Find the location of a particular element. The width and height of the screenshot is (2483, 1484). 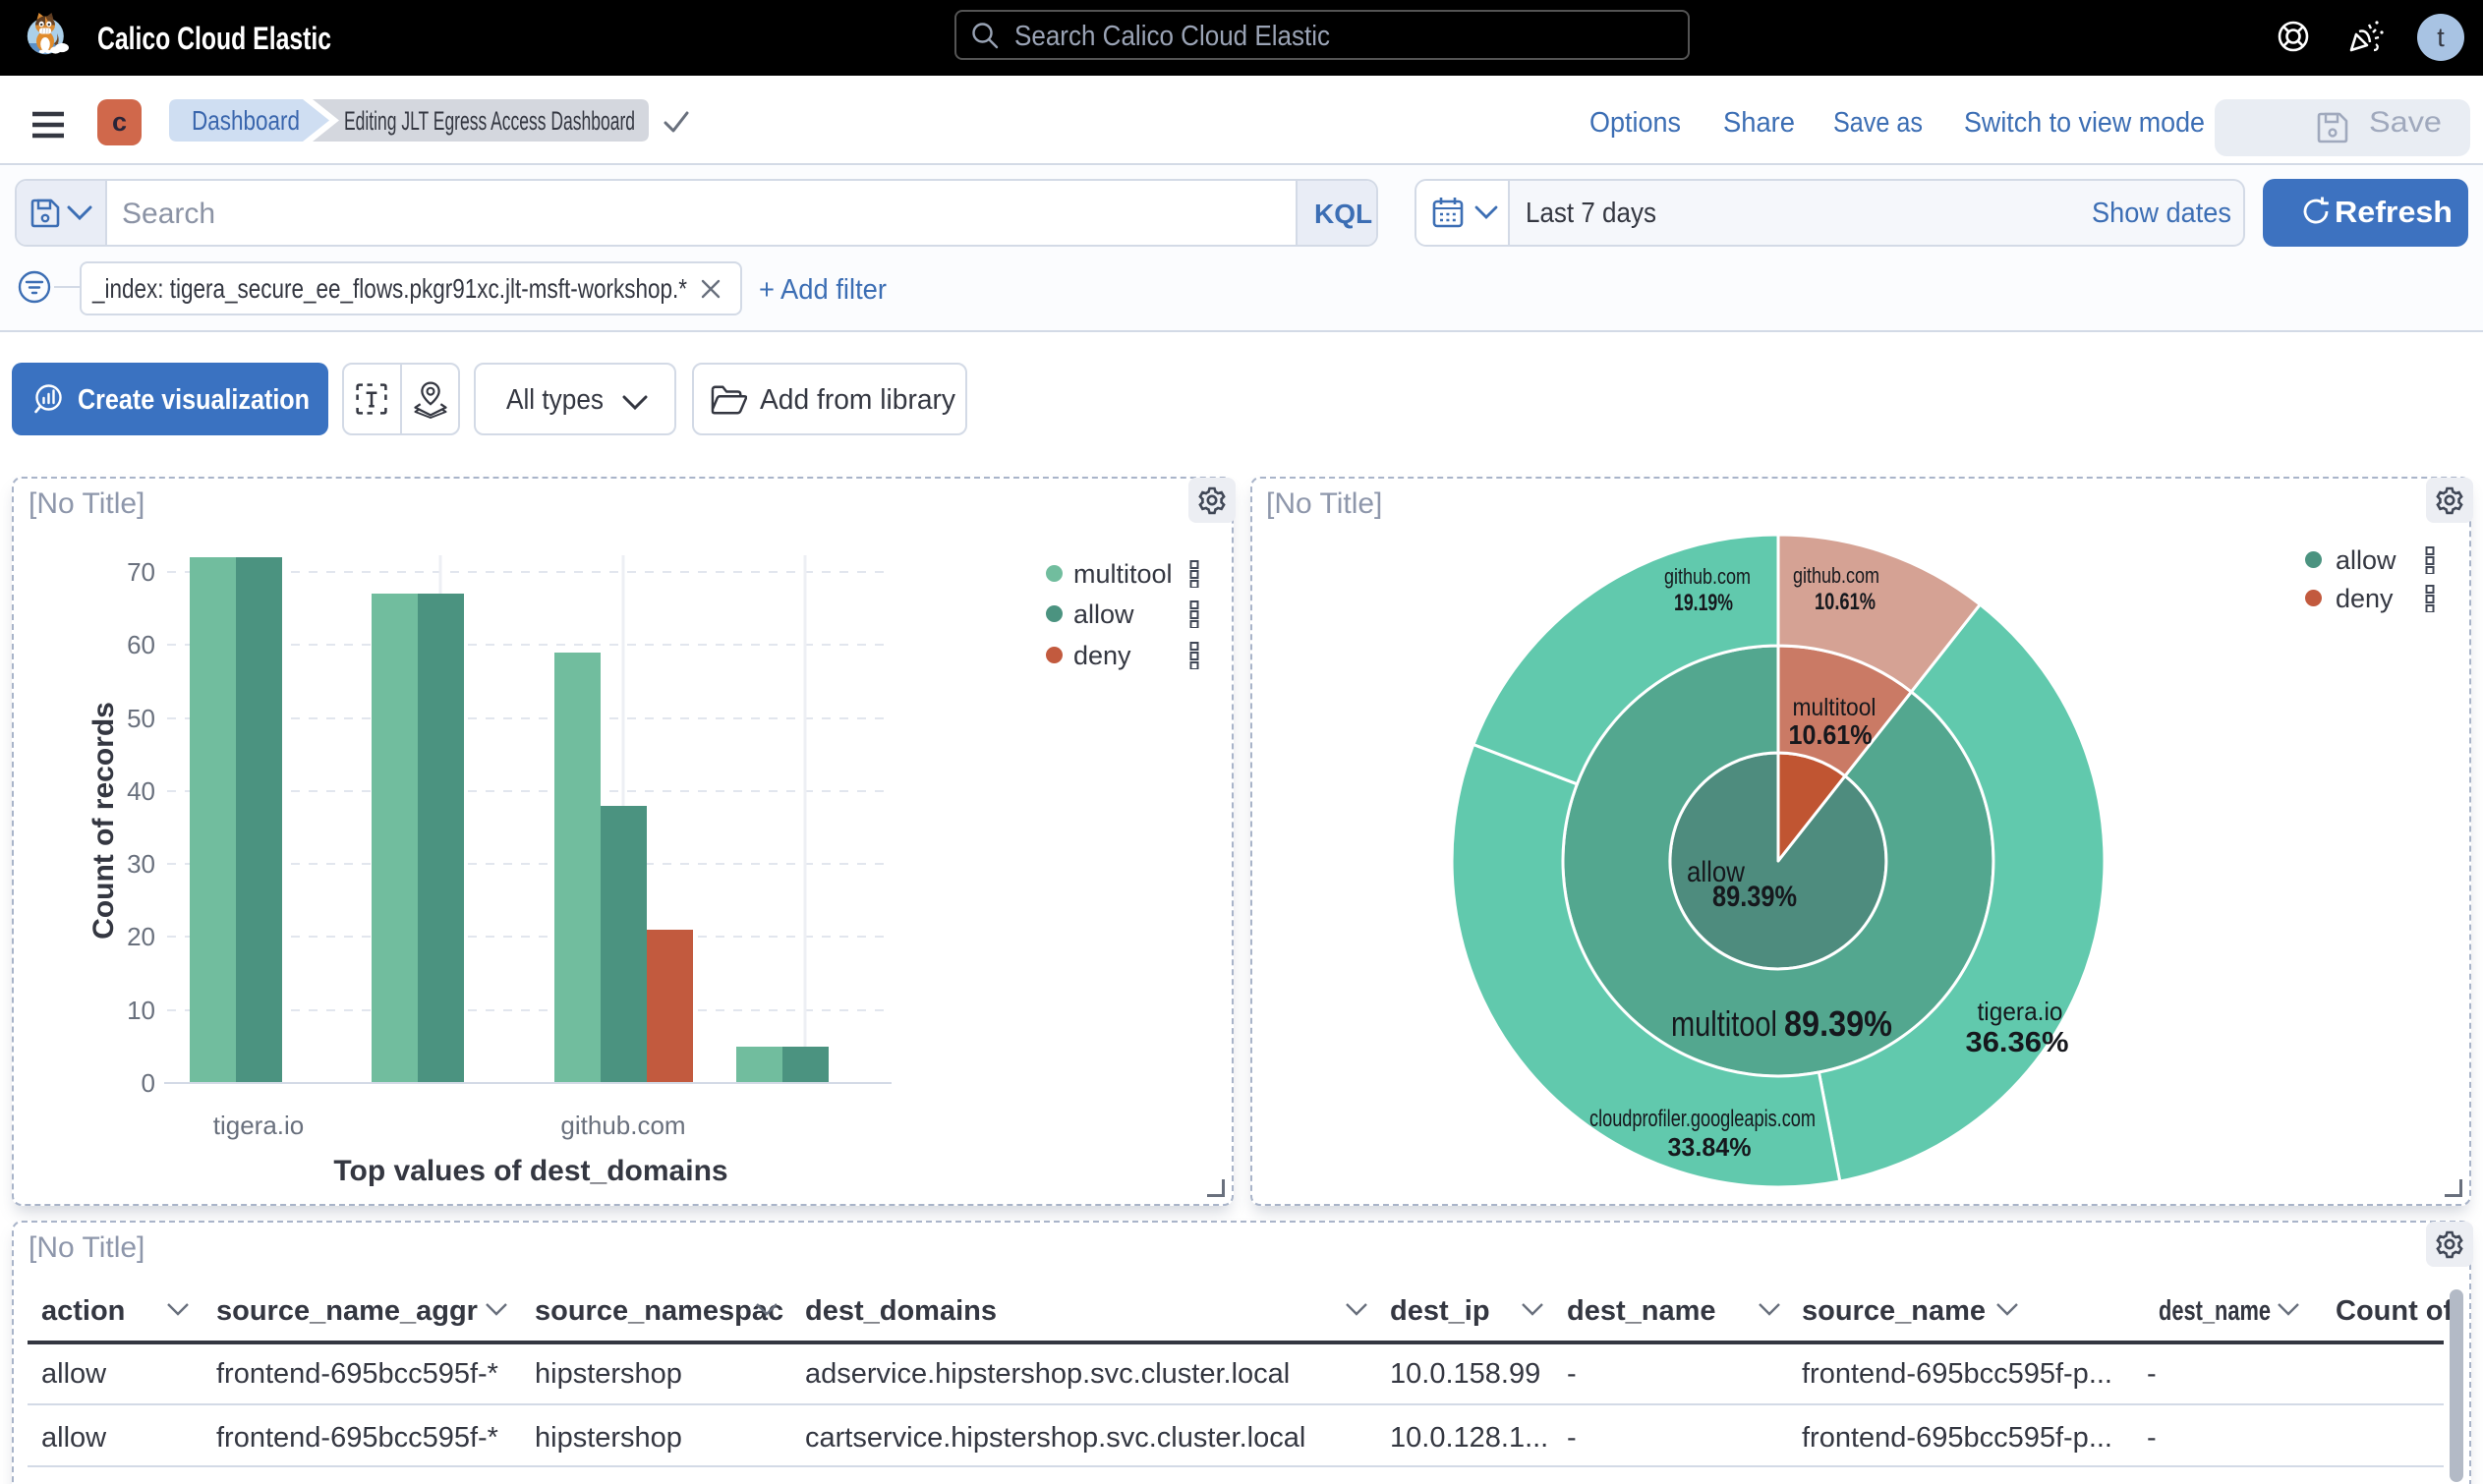

svg-text: 0 is located at coordinates (148, 1083).